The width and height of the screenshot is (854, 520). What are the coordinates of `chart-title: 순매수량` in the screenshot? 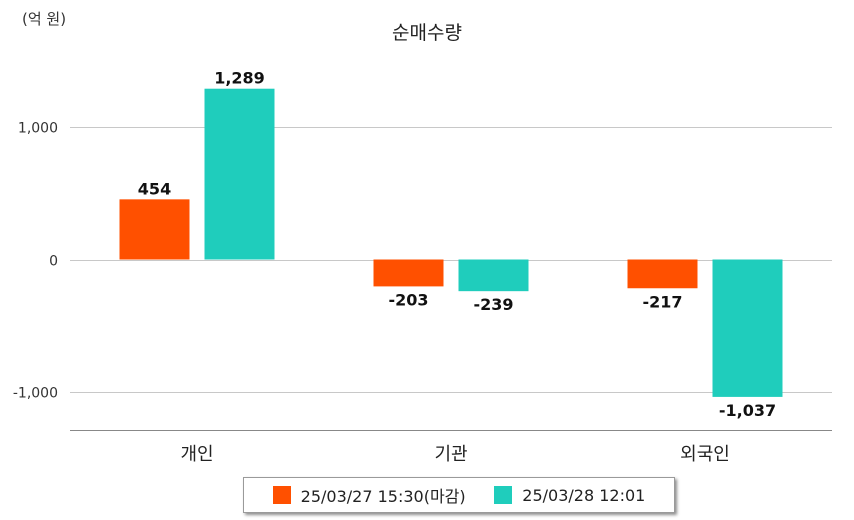 It's located at (427, 33).